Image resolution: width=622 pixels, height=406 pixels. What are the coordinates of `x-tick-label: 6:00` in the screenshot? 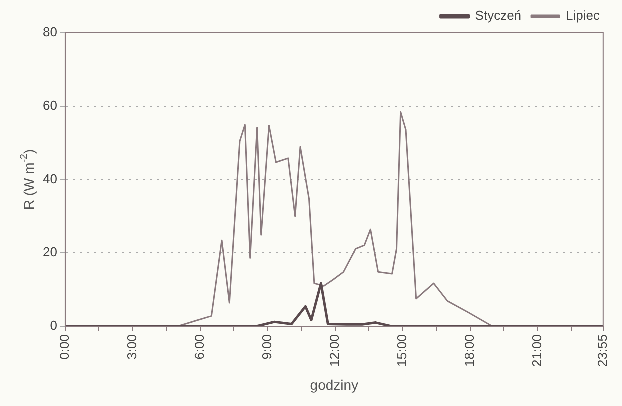 It's located at (199, 347).